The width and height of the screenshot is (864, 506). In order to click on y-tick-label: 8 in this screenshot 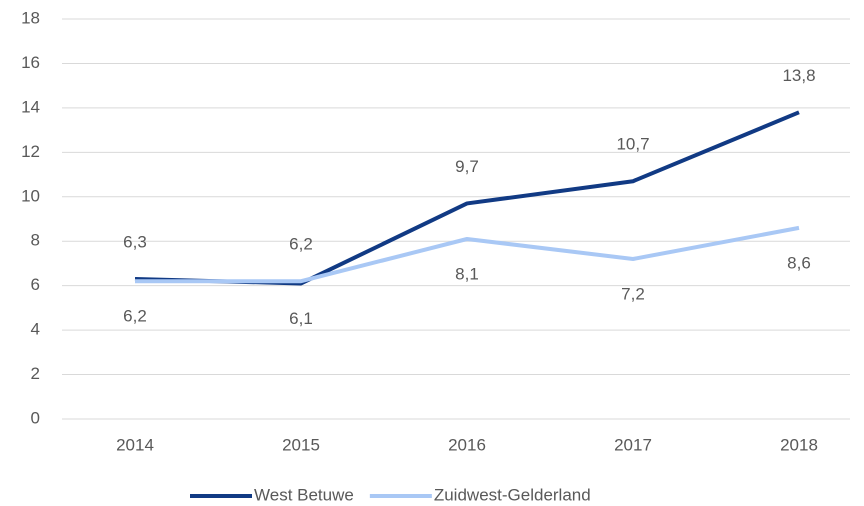, I will do `click(35, 240)`.